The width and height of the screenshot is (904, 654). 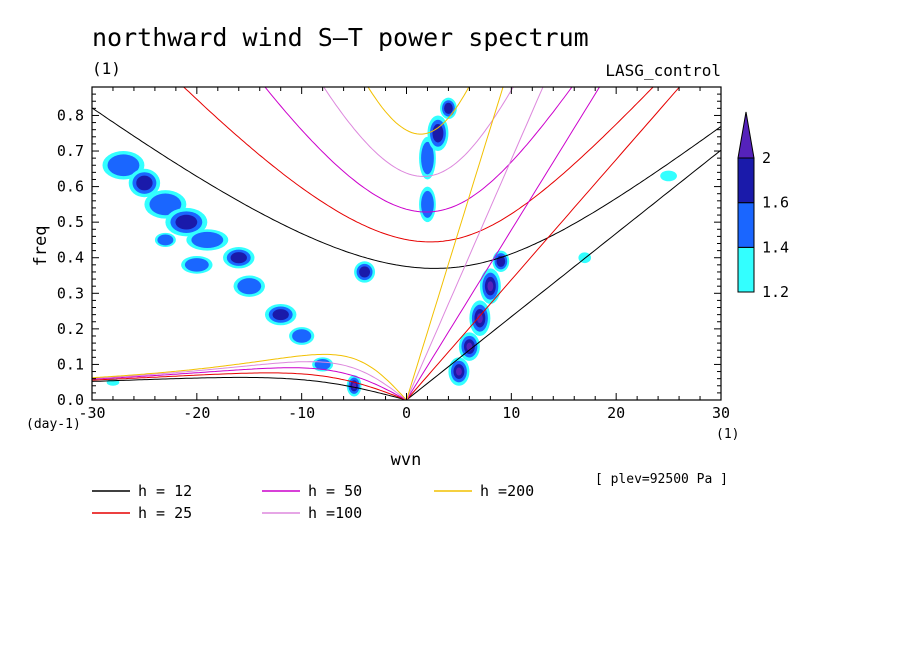 I want to click on legend-label: h =200, so click(x=507, y=491).